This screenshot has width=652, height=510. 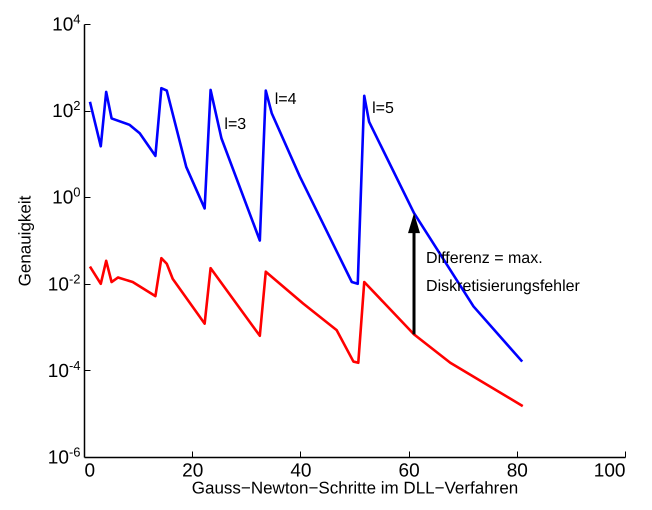 I want to click on y-tick-label: 10$^{4}$, so click(x=66, y=23).